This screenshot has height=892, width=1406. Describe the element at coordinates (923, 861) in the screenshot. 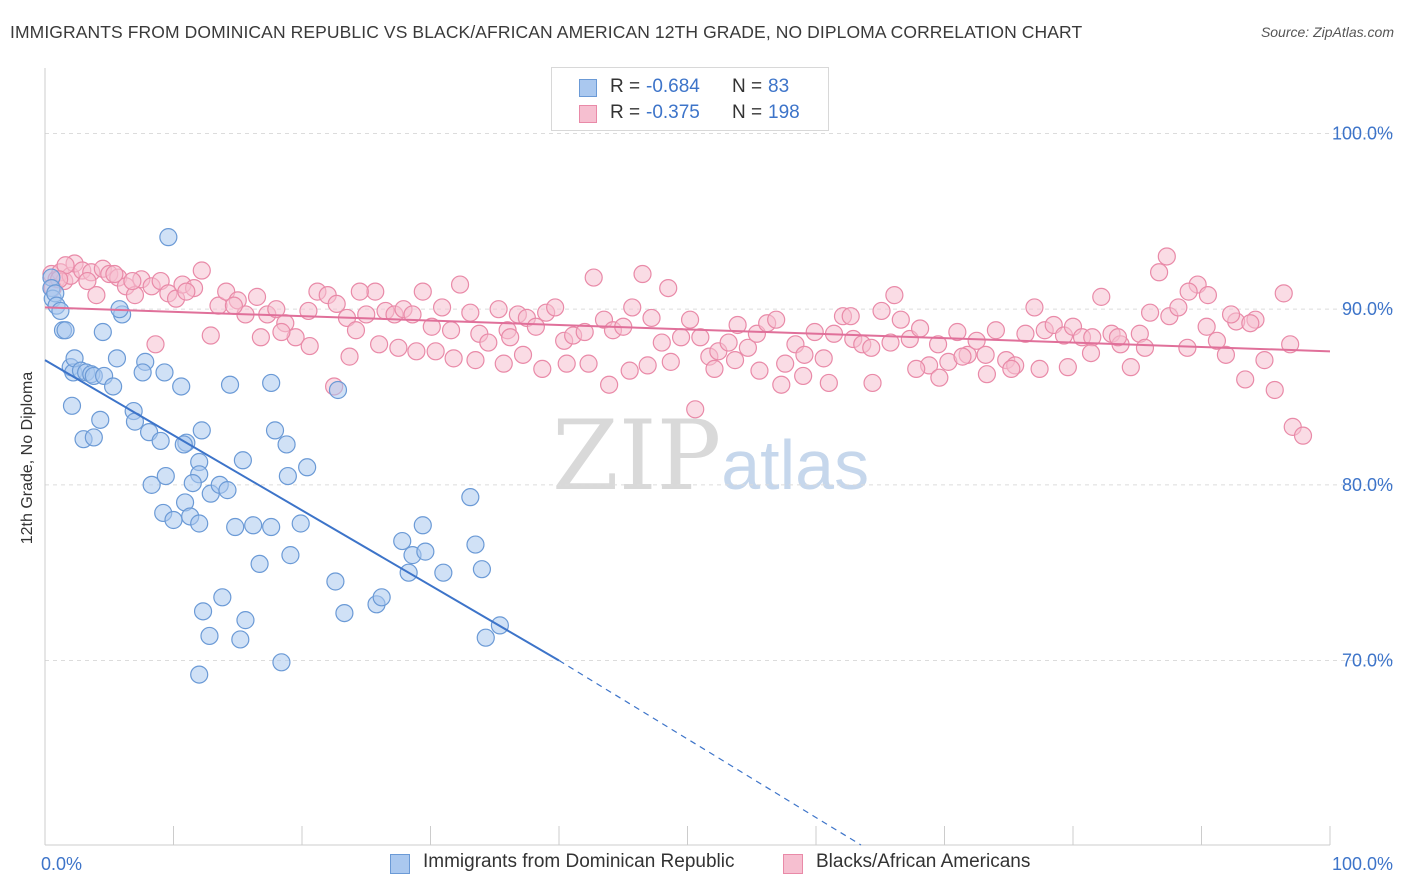

I see `legend-label: Blacks/African Americans` at that location.